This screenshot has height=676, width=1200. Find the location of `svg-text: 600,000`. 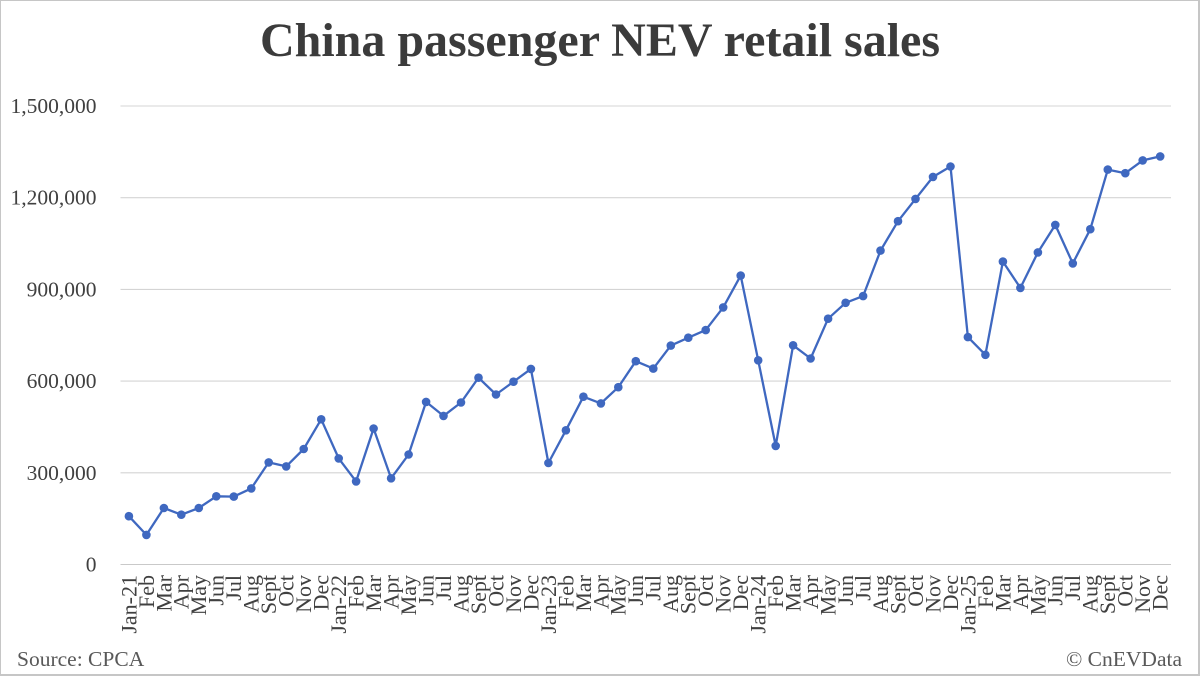

svg-text: 600,000 is located at coordinates (62, 381).